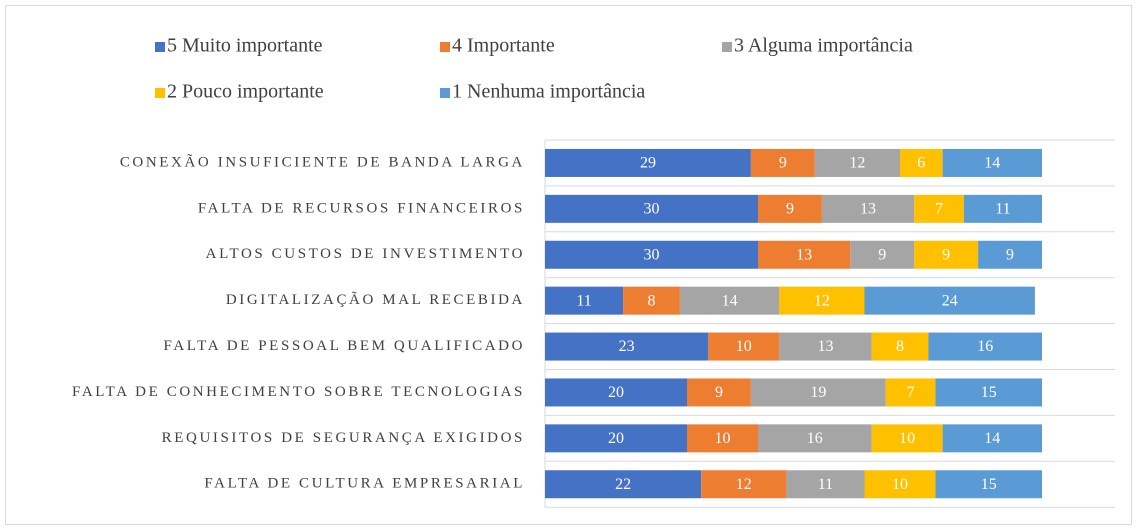 This screenshot has height=532, width=1138. I want to click on data-label: 23, so click(627, 346).